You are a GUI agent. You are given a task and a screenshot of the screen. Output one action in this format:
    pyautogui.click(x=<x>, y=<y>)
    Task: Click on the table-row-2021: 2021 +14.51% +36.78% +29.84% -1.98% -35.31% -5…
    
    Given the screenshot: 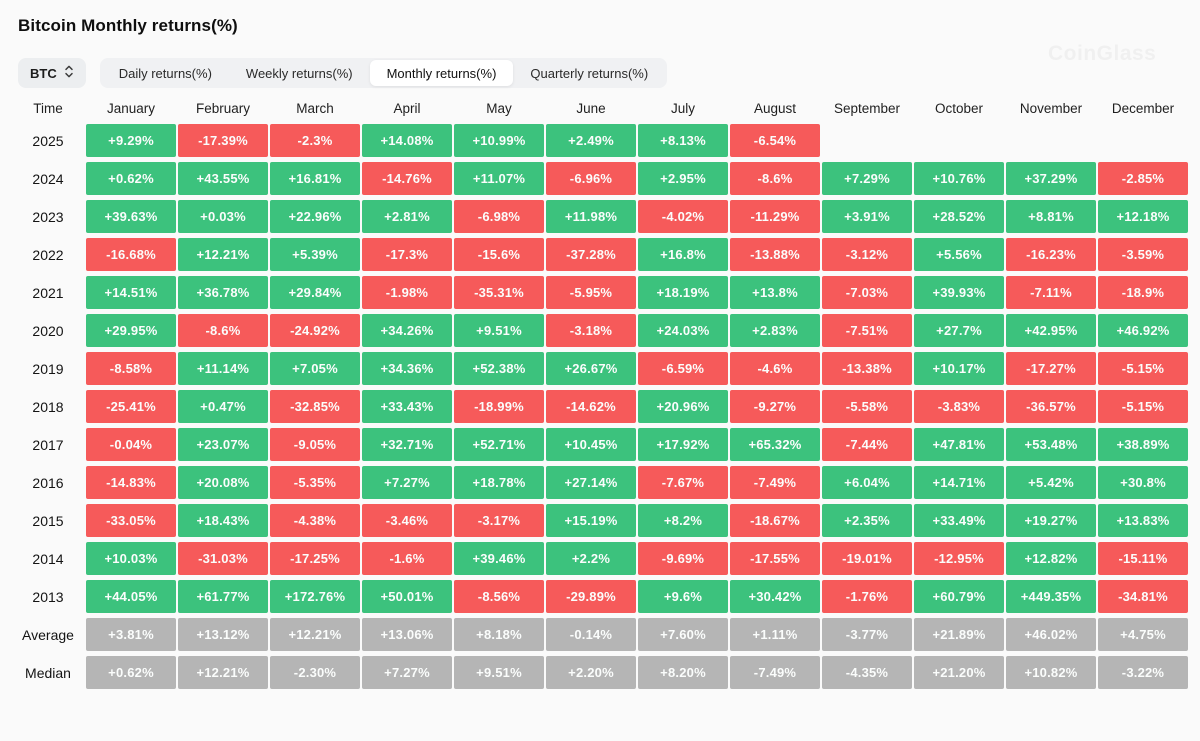 What is the action you would take?
    pyautogui.click(x=600, y=292)
    